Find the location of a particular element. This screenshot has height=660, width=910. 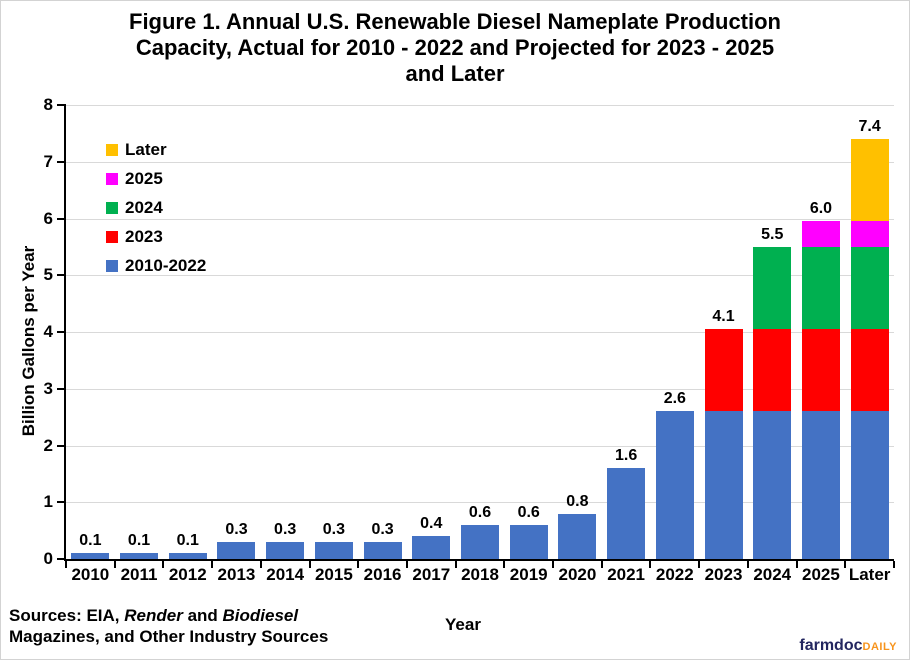

legend-item: 2025 is located at coordinates (156, 178).